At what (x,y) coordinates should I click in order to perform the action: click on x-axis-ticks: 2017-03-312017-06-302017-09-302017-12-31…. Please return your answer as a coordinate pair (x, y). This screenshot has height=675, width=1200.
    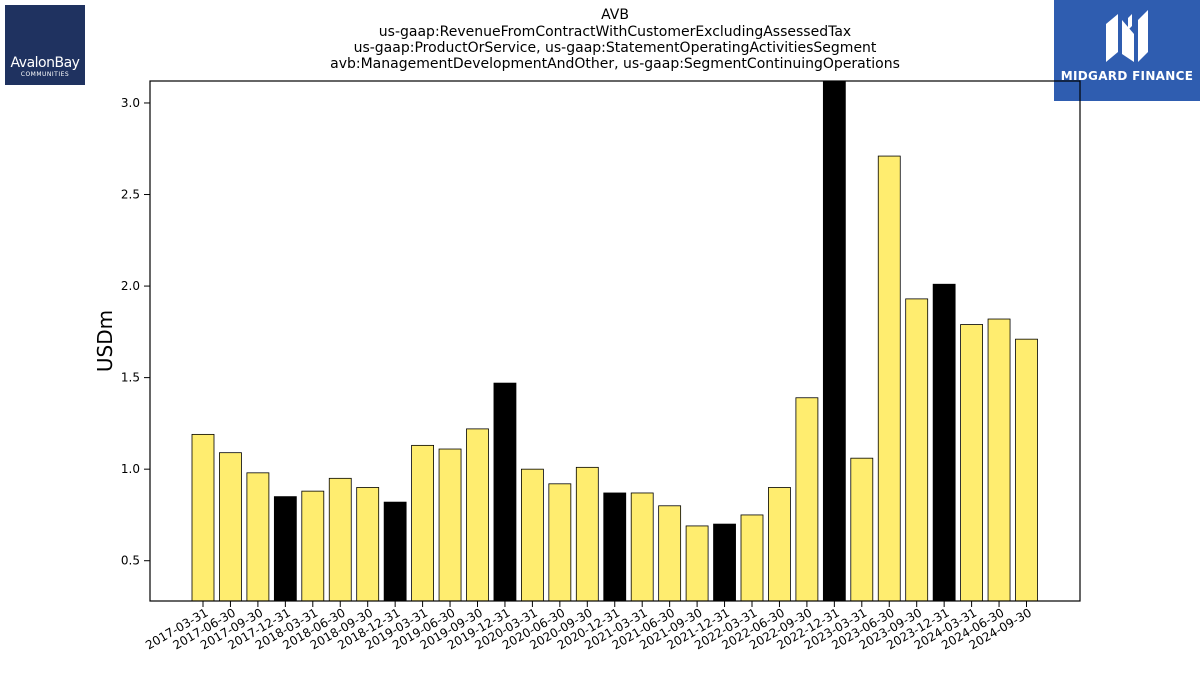
    Looking at the image, I should click on (588, 626).